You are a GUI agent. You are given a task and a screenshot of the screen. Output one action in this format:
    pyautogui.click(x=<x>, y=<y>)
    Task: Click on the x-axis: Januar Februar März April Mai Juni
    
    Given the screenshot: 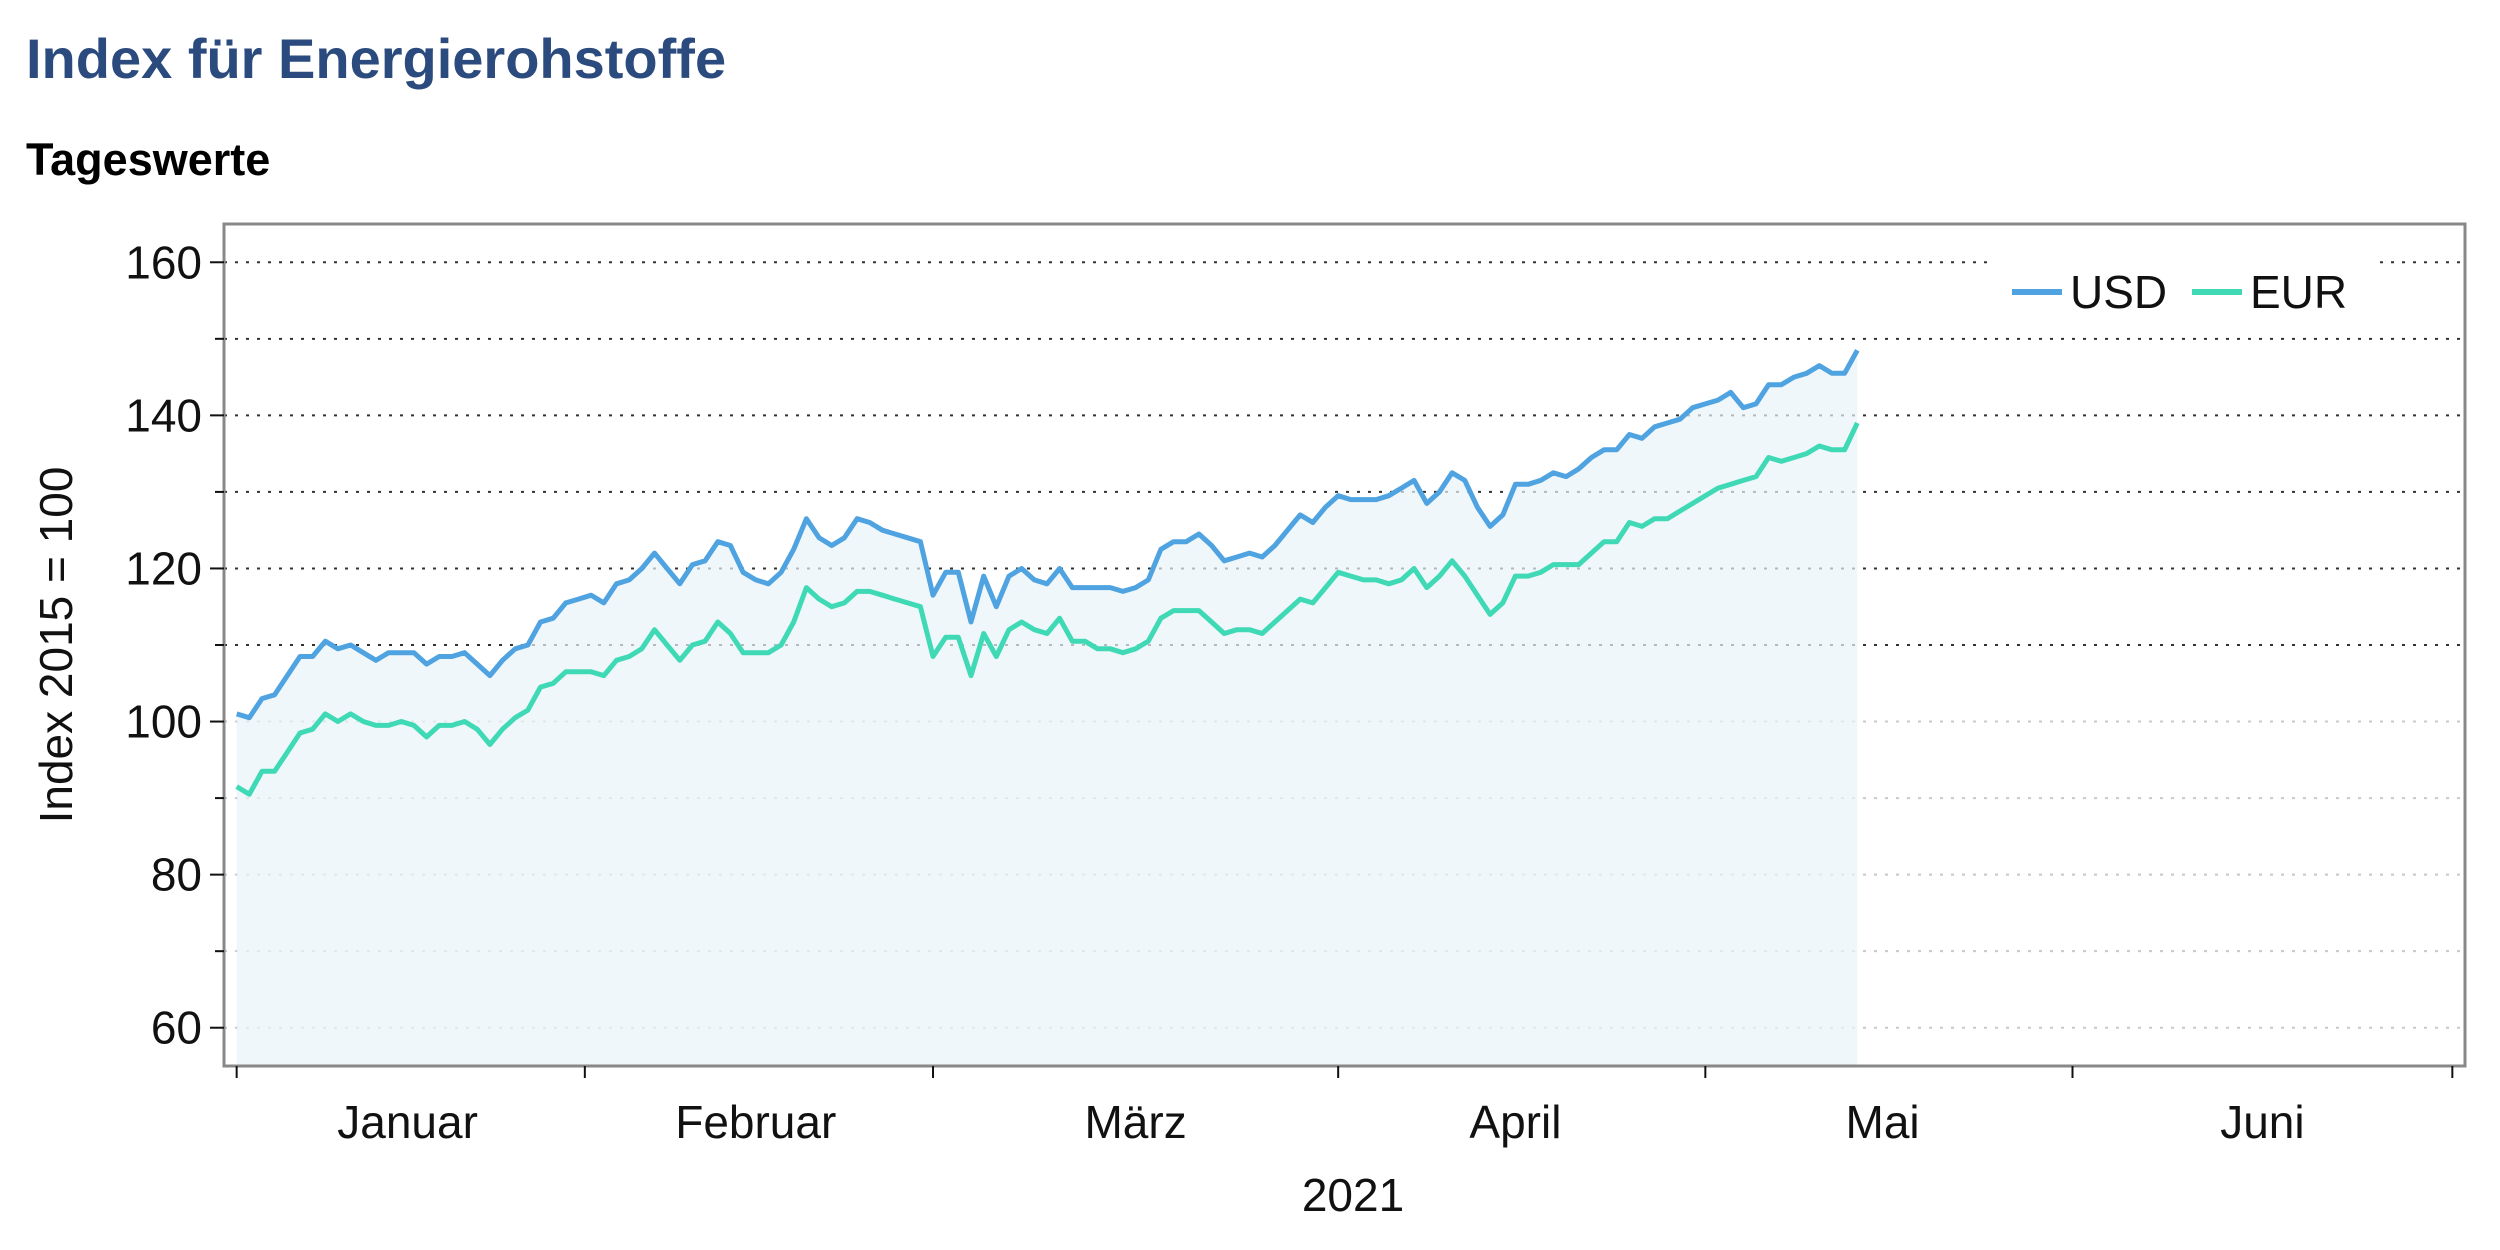 What is the action you would take?
    pyautogui.click(x=1344, y=1107)
    